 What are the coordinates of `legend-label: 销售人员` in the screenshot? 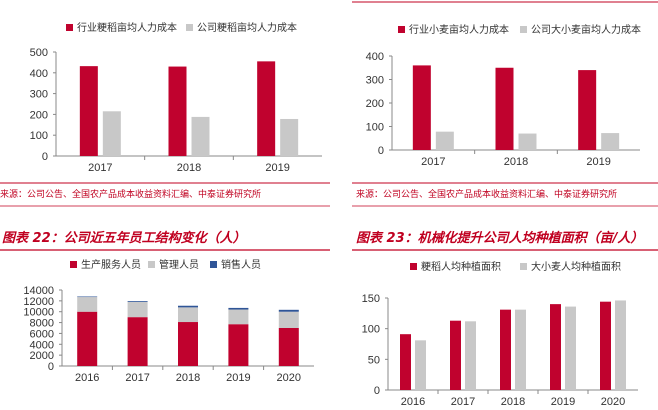 It's located at (241, 264).